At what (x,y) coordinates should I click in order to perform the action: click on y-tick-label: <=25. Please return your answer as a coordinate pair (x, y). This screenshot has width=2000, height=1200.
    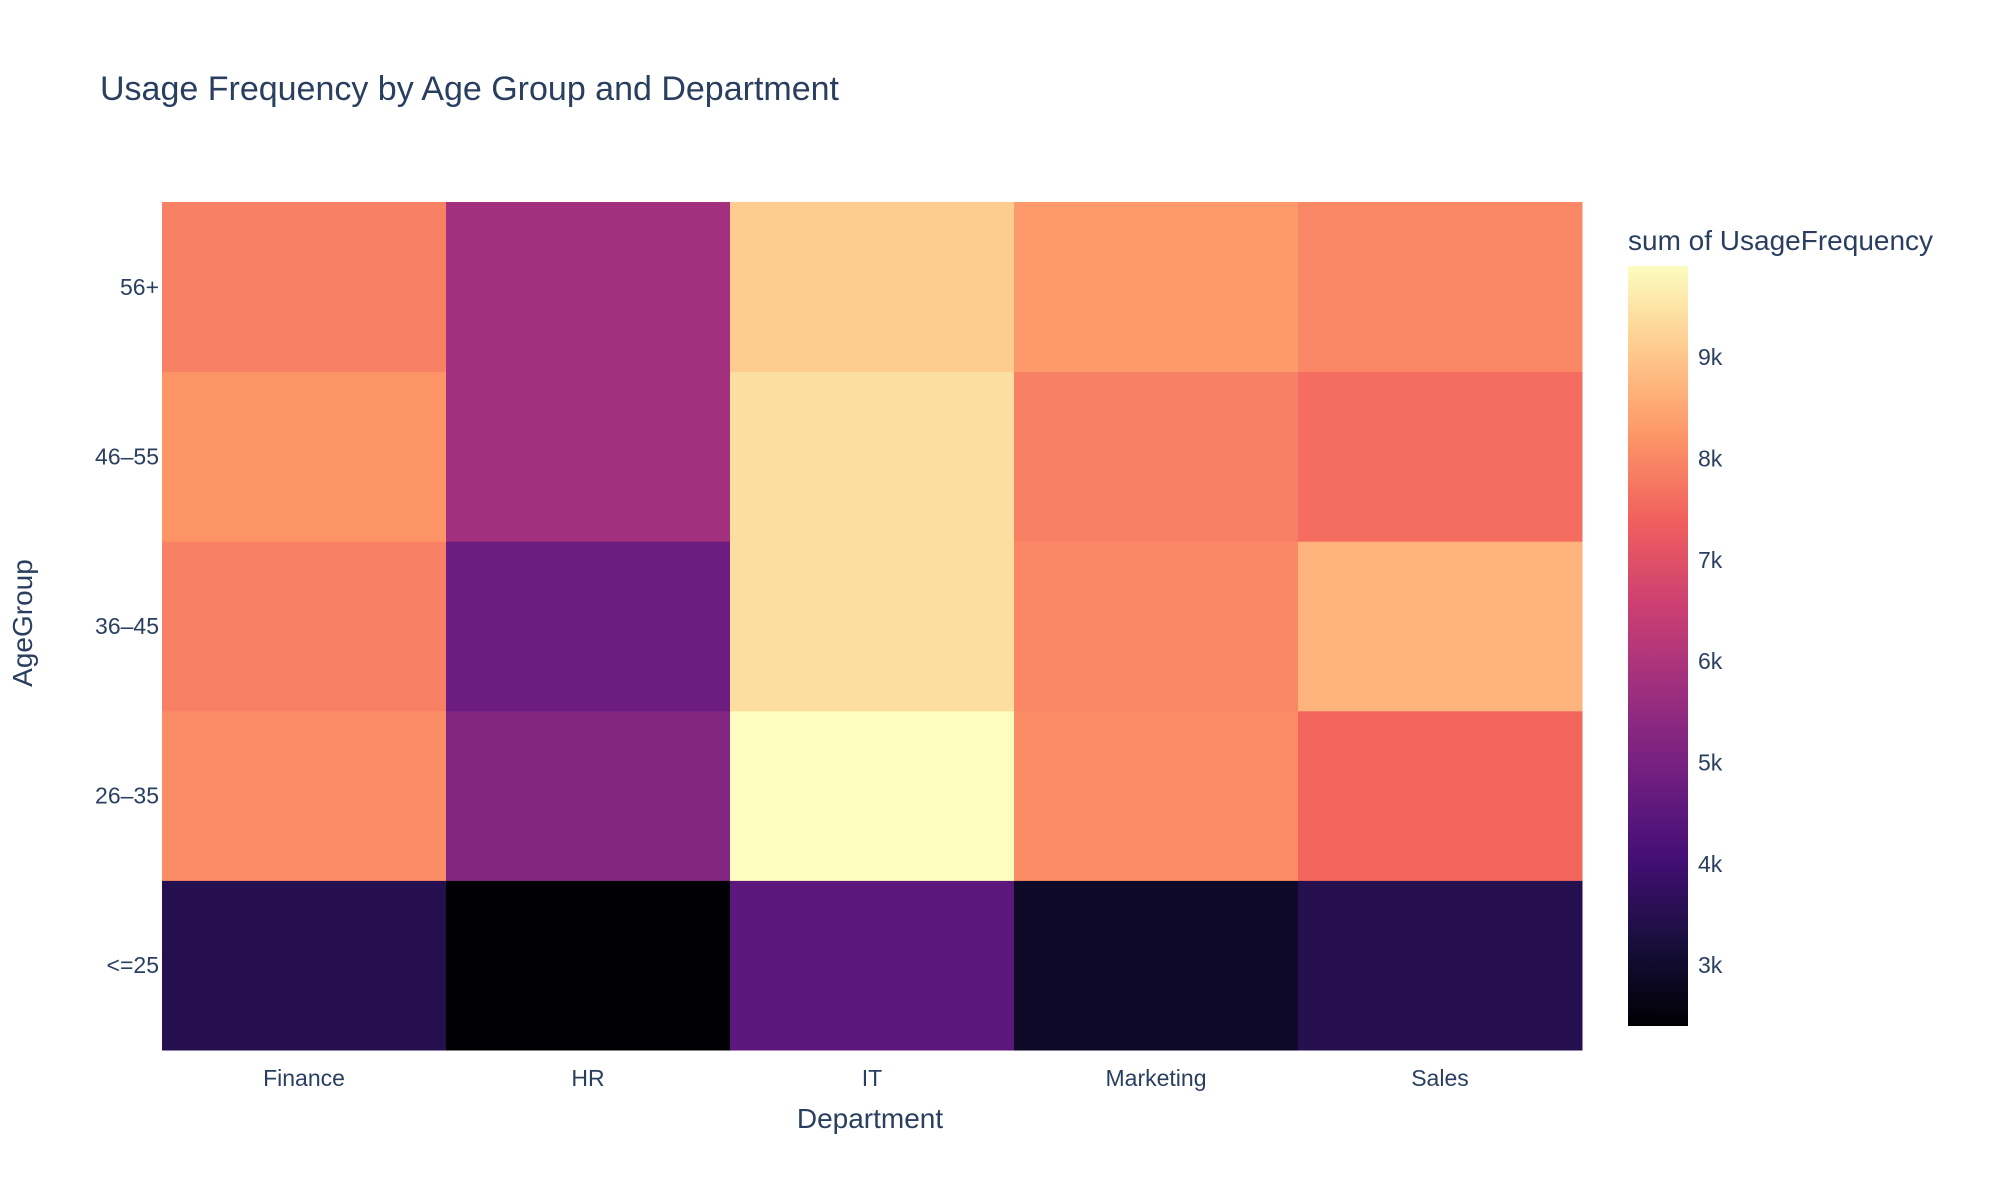
    Looking at the image, I should click on (133, 965).